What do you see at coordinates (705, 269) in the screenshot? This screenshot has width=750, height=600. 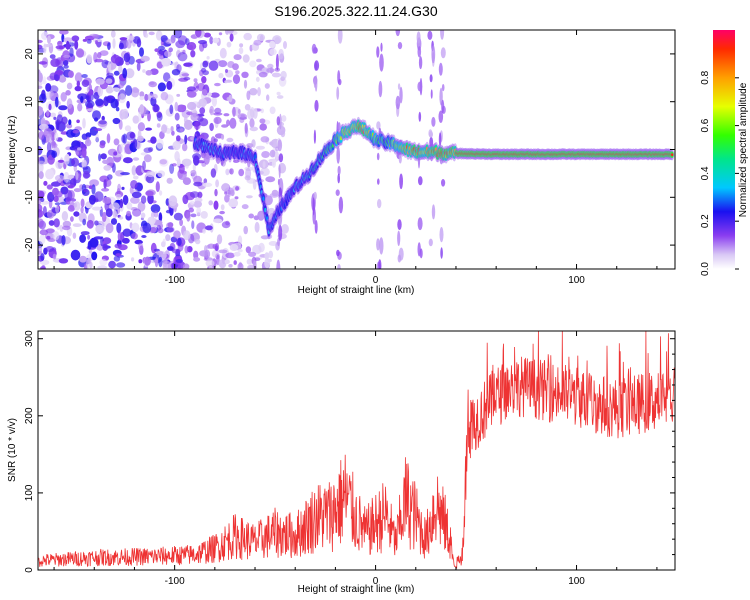 I see `colorbar-tick-label: 0.0` at bounding box center [705, 269].